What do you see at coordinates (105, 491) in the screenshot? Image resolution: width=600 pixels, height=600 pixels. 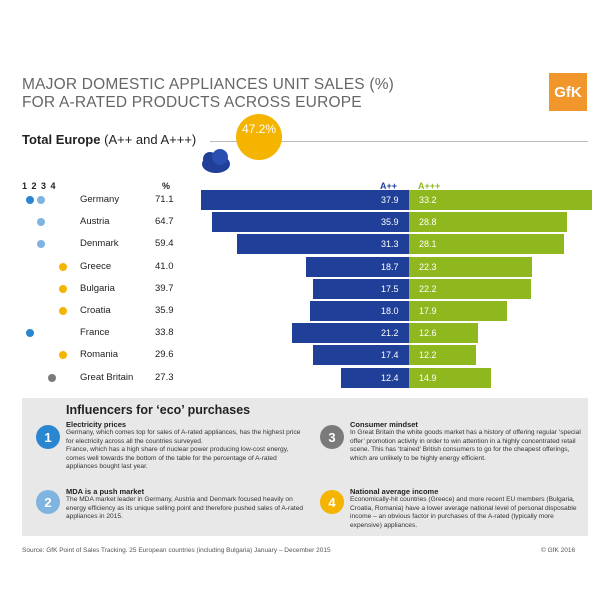 I see `influencer-2-heading: MDA is a push market` at bounding box center [105, 491].